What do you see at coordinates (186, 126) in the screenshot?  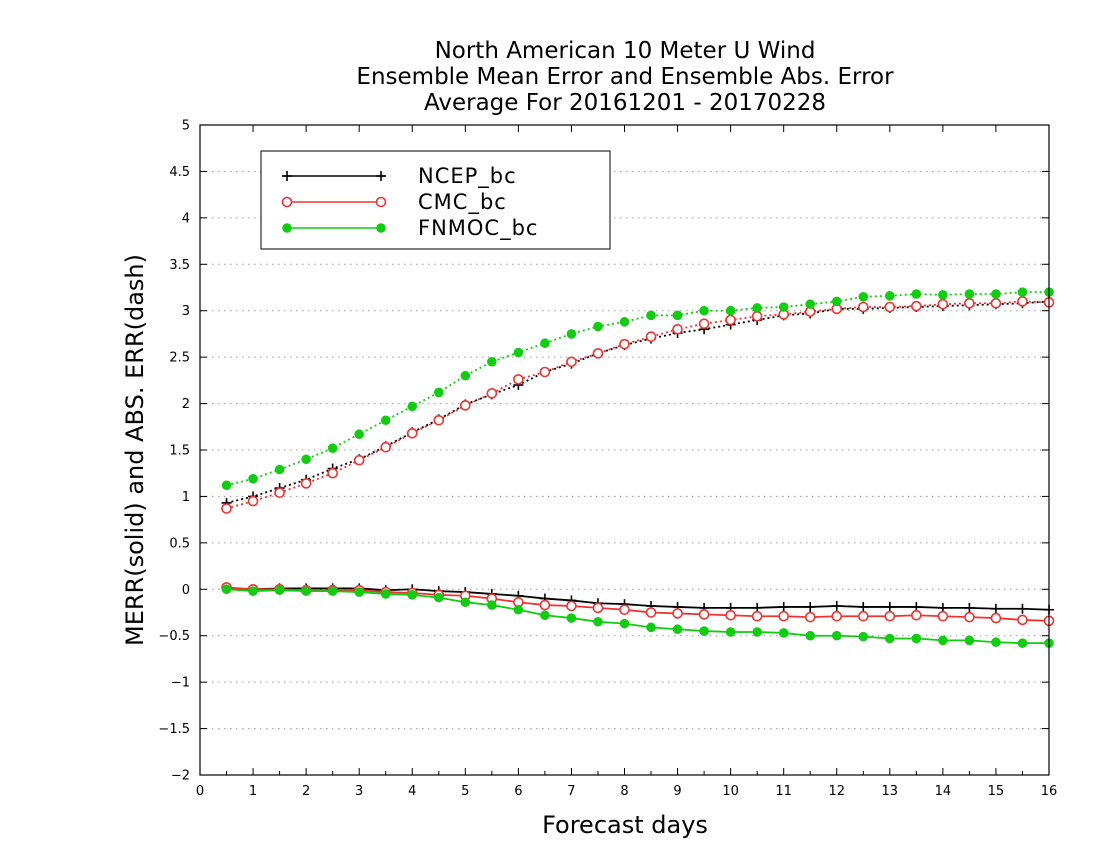 I see `y-tick-label: 5` at bounding box center [186, 126].